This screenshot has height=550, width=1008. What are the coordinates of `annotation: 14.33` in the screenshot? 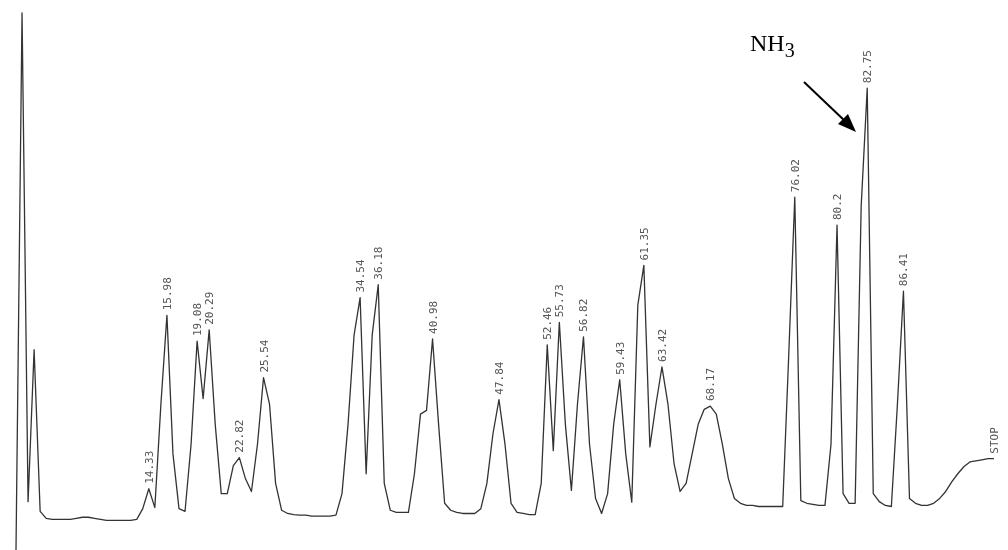 It's located at (149, 467).